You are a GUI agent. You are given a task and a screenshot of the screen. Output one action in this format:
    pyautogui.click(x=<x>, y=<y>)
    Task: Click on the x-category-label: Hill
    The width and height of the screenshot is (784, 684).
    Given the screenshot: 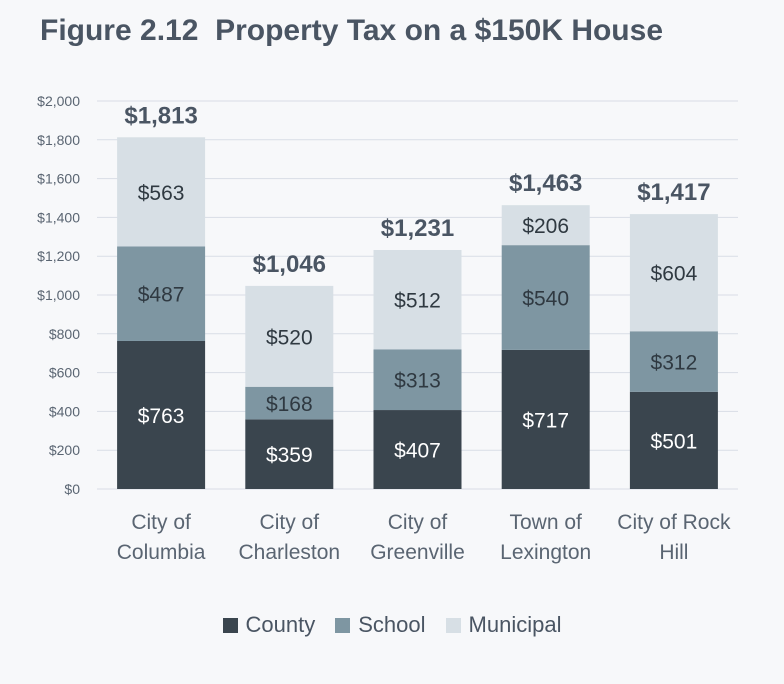 What is the action you would take?
    pyautogui.click(x=673, y=552)
    